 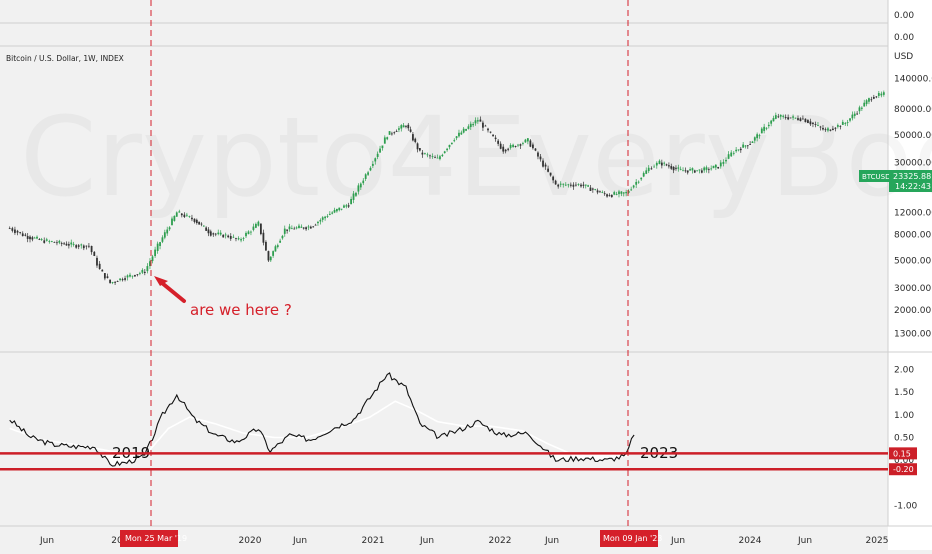 I want to click on level-label-bg, so click(x=903, y=453).